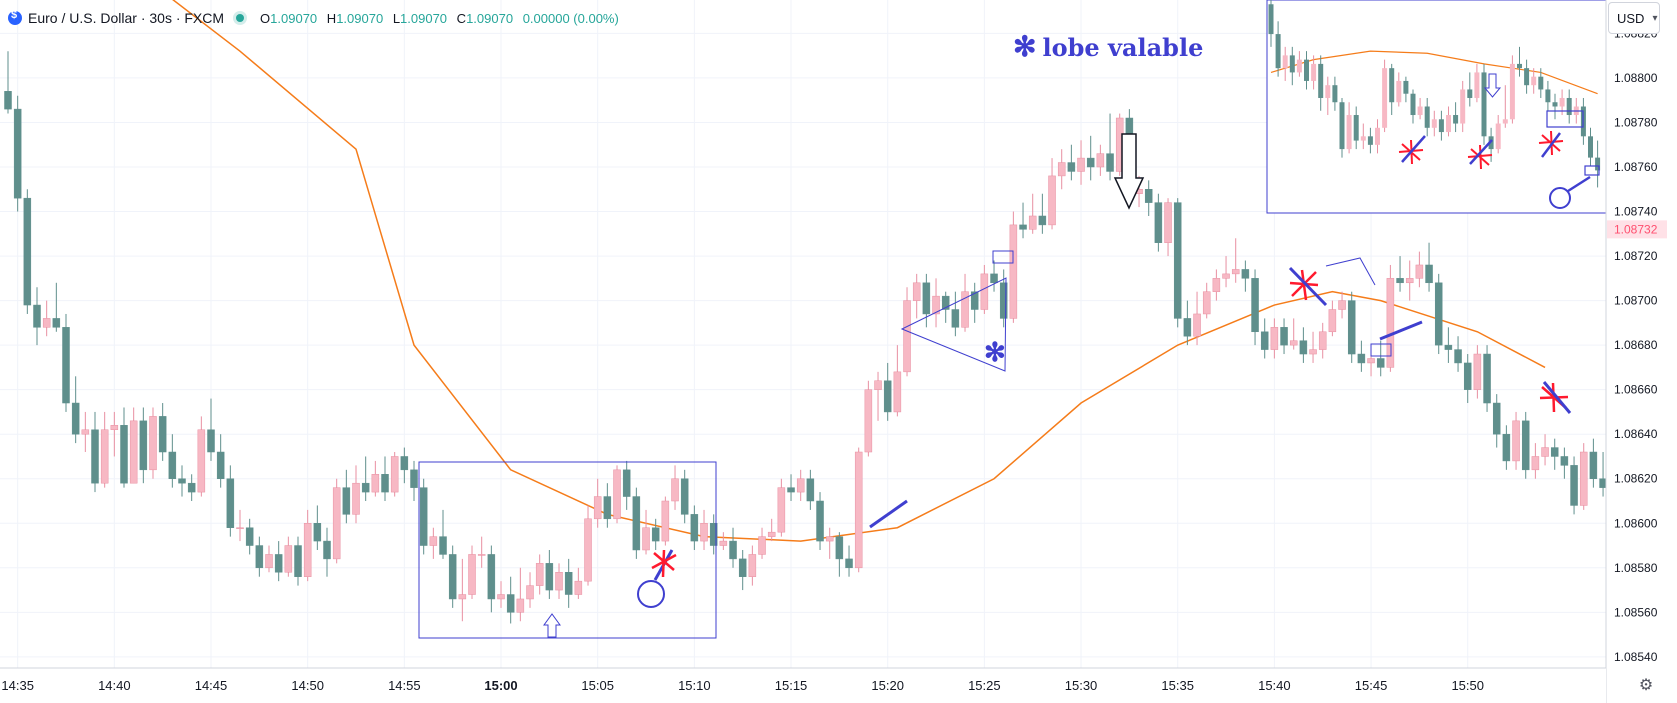  I want to click on chevron-down-icon: ▾, so click(1655, 18).